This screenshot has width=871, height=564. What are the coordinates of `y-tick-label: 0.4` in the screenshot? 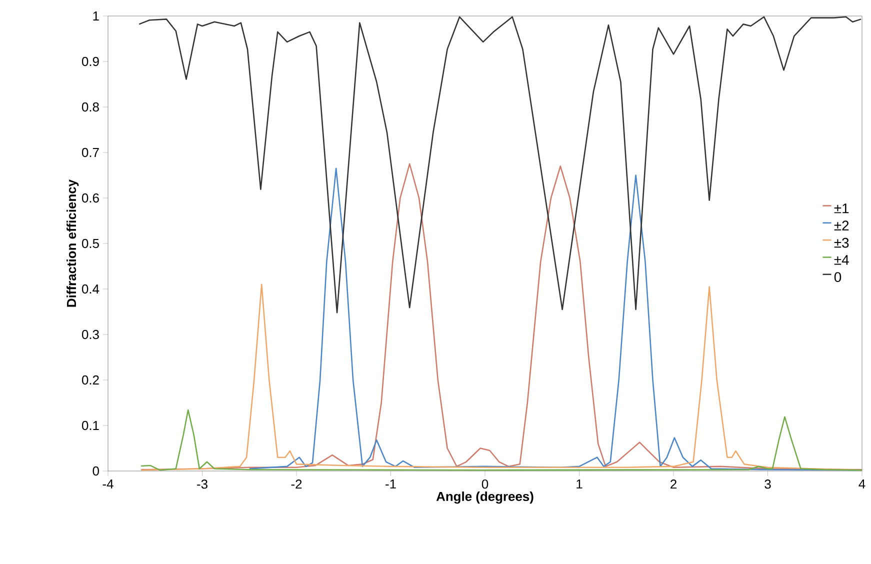 It's located at (91, 289).